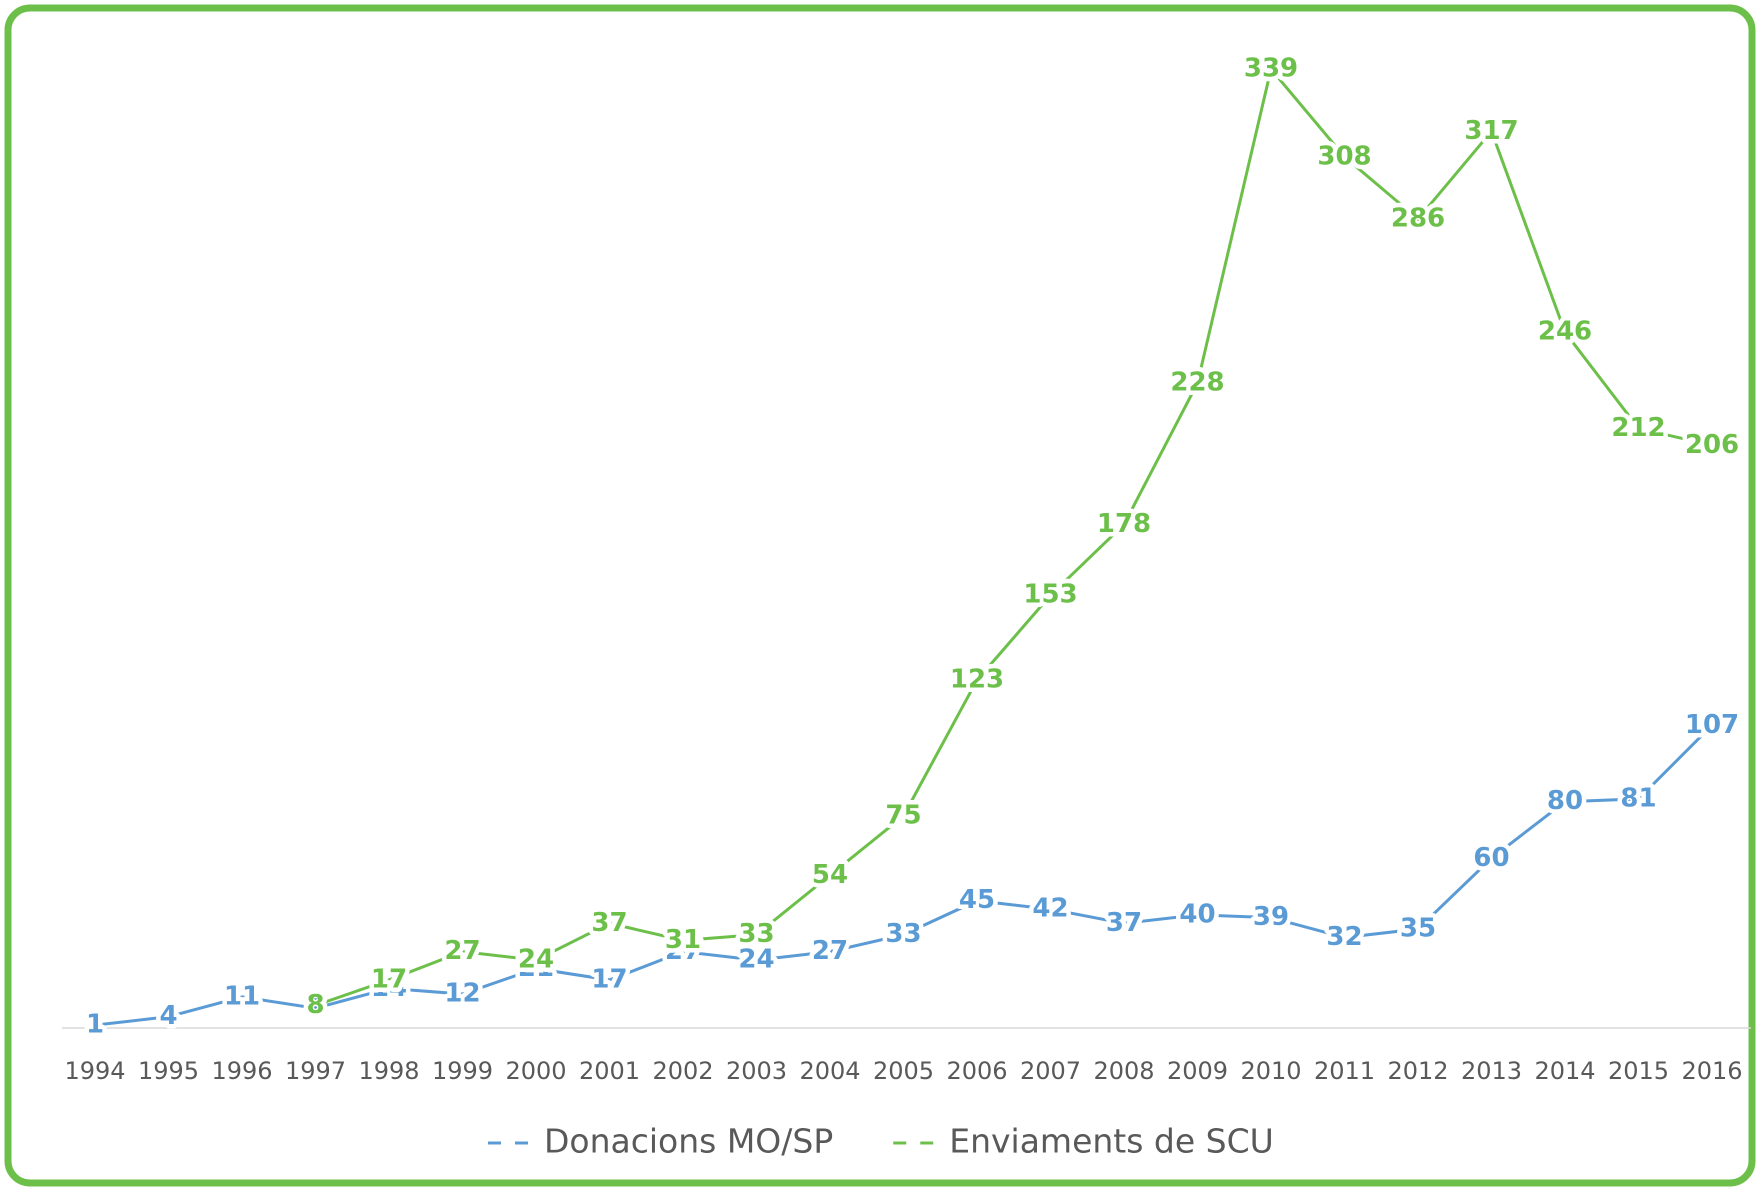 The width and height of the screenshot is (1760, 1195). Describe the element at coordinates (1417, 1071) in the screenshot. I see `x-tick-label: 2012` at that location.